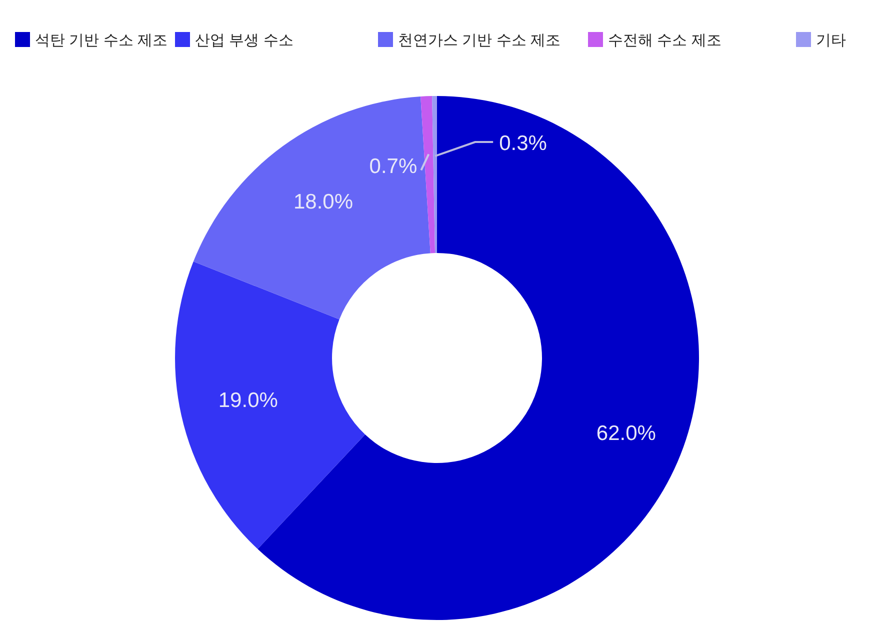 This screenshot has width=890, height=644. What do you see at coordinates (831, 40) in the screenshot?
I see `legend-label: 기타` at bounding box center [831, 40].